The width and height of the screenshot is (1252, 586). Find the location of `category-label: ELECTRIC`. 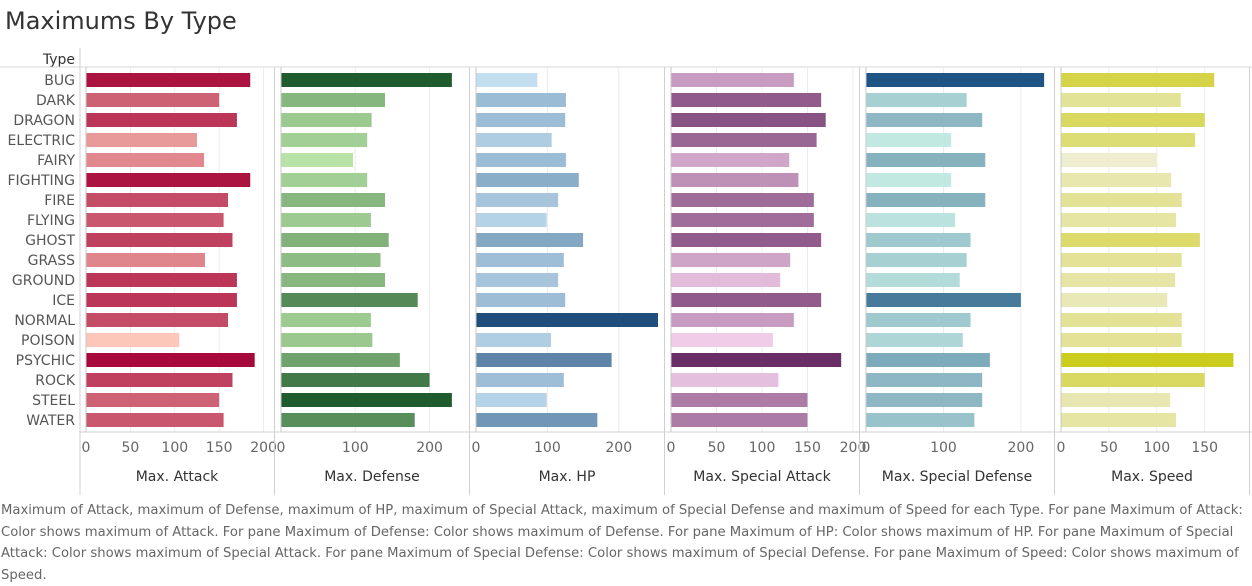

category-label: ELECTRIC is located at coordinates (42, 141).